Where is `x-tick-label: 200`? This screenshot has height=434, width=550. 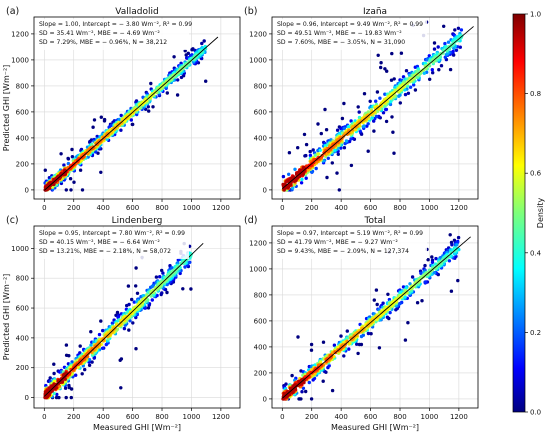
x-tick-label: 200 is located at coordinates (73, 208).